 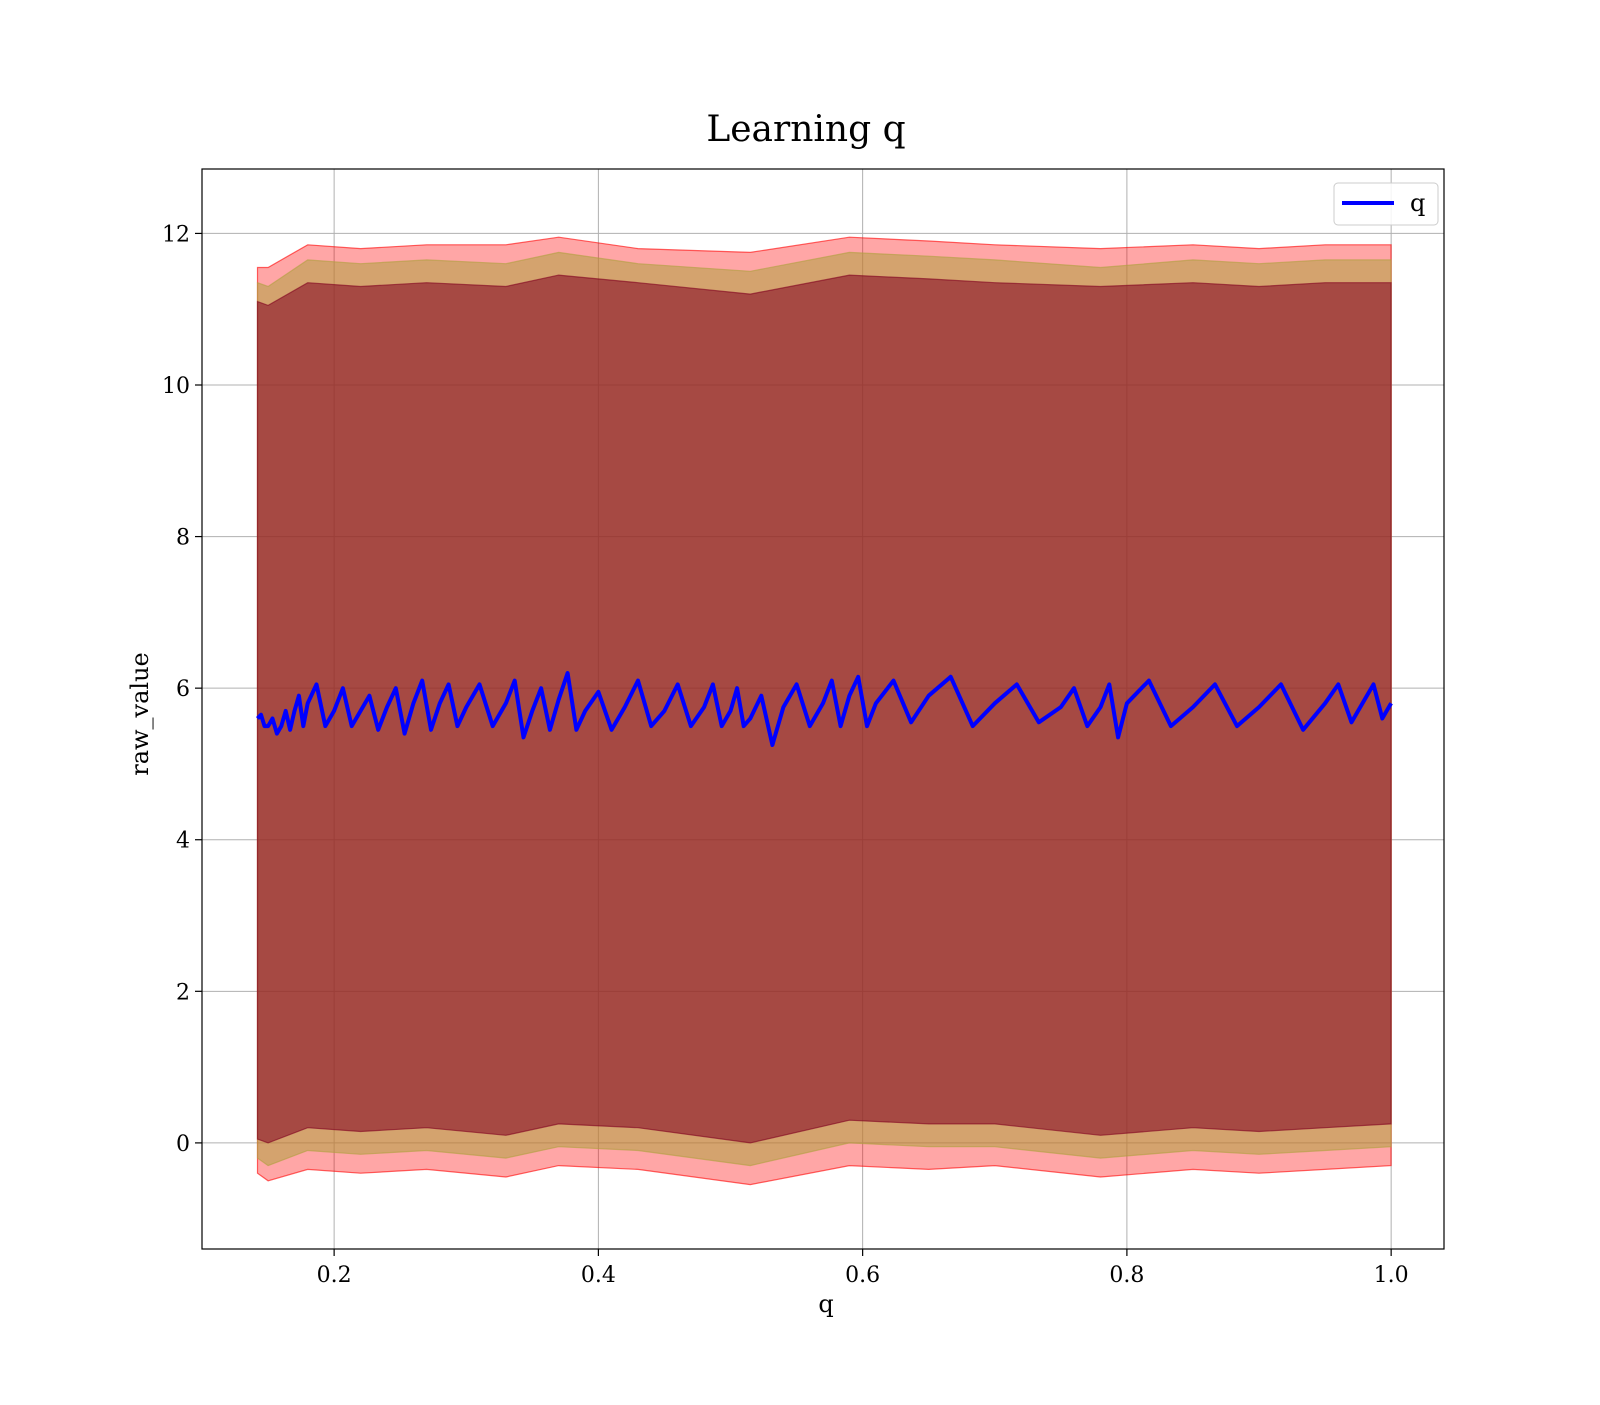 I want to click on y-tick-label: 6, so click(x=183, y=689).